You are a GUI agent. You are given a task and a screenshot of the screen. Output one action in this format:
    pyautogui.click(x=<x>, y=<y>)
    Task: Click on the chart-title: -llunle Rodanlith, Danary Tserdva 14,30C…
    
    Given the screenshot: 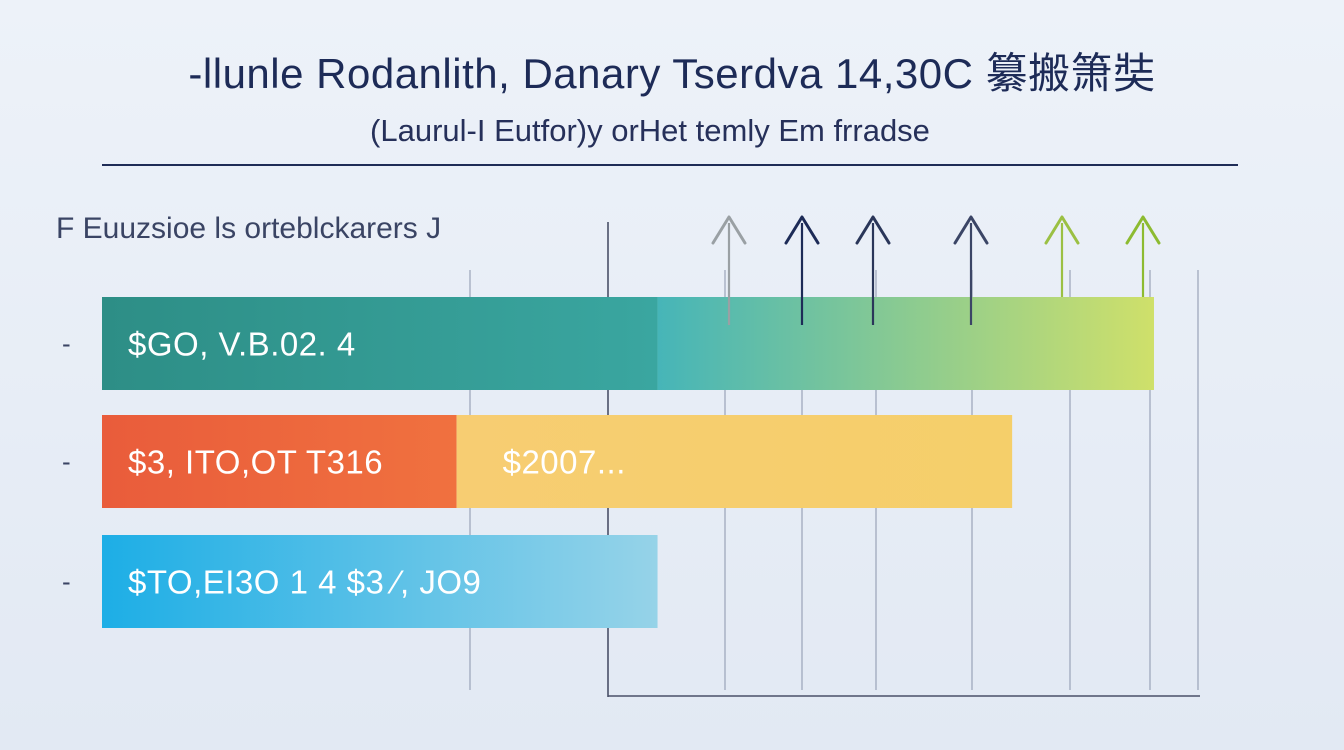 What is the action you would take?
    pyautogui.click(x=672, y=73)
    